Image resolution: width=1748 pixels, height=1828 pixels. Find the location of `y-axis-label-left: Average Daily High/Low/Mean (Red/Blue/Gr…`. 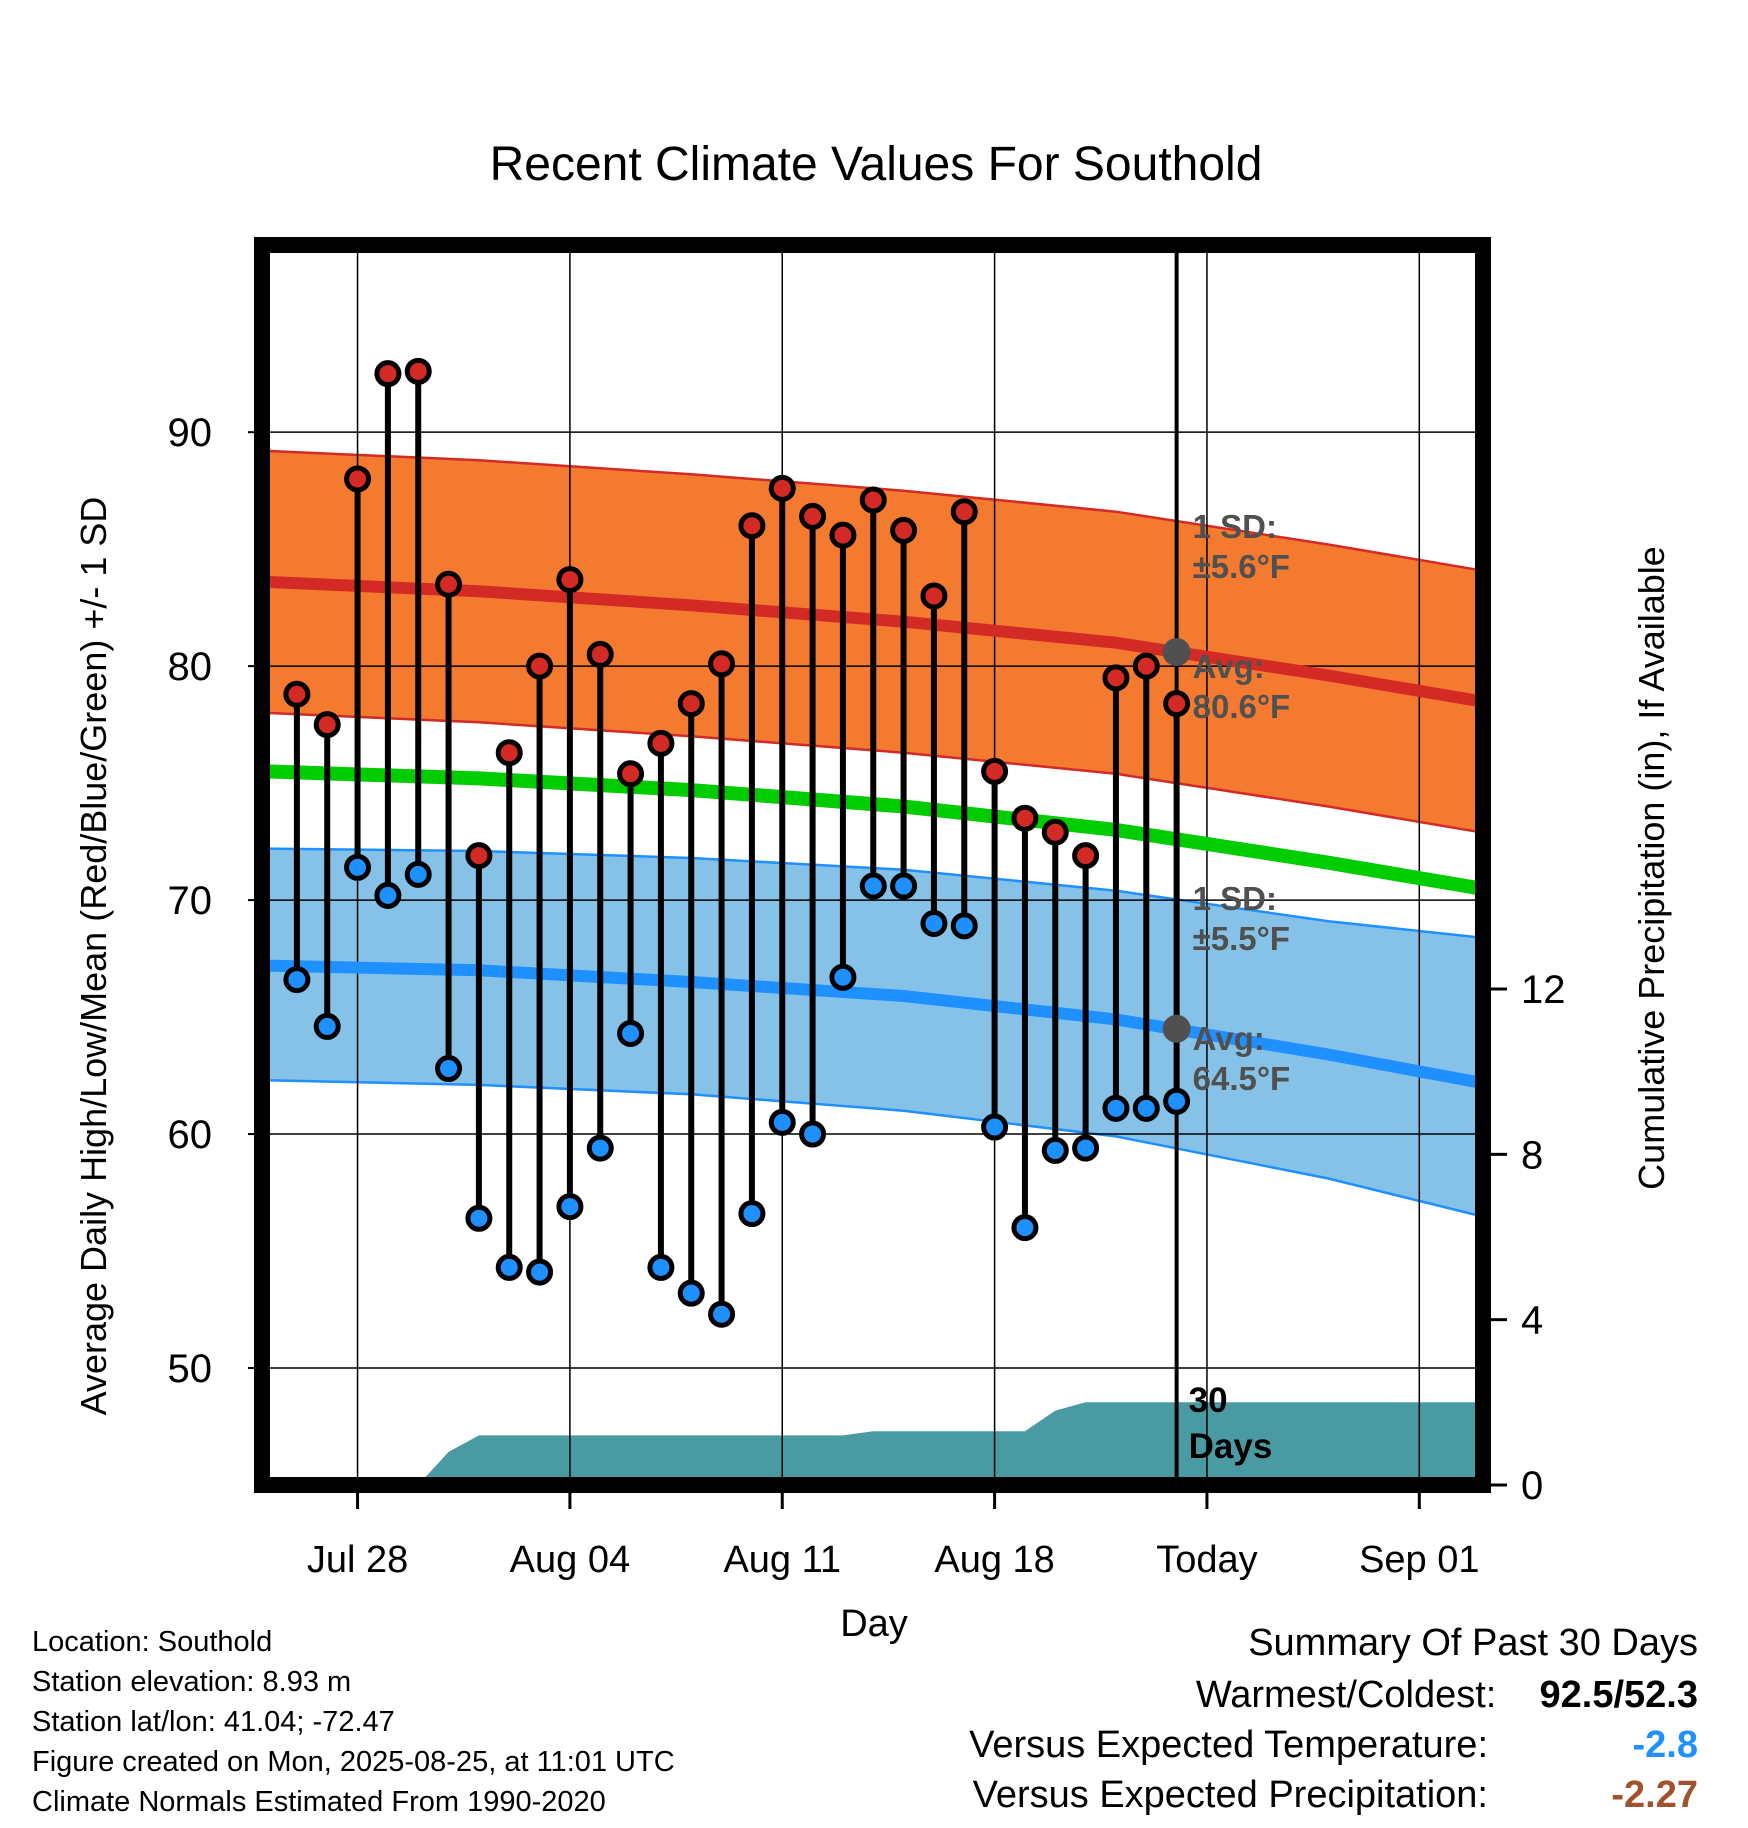

y-axis-label-left: Average Daily High/Low/Mean (Red/Blue/Gr… is located at coordinates (93, 956).